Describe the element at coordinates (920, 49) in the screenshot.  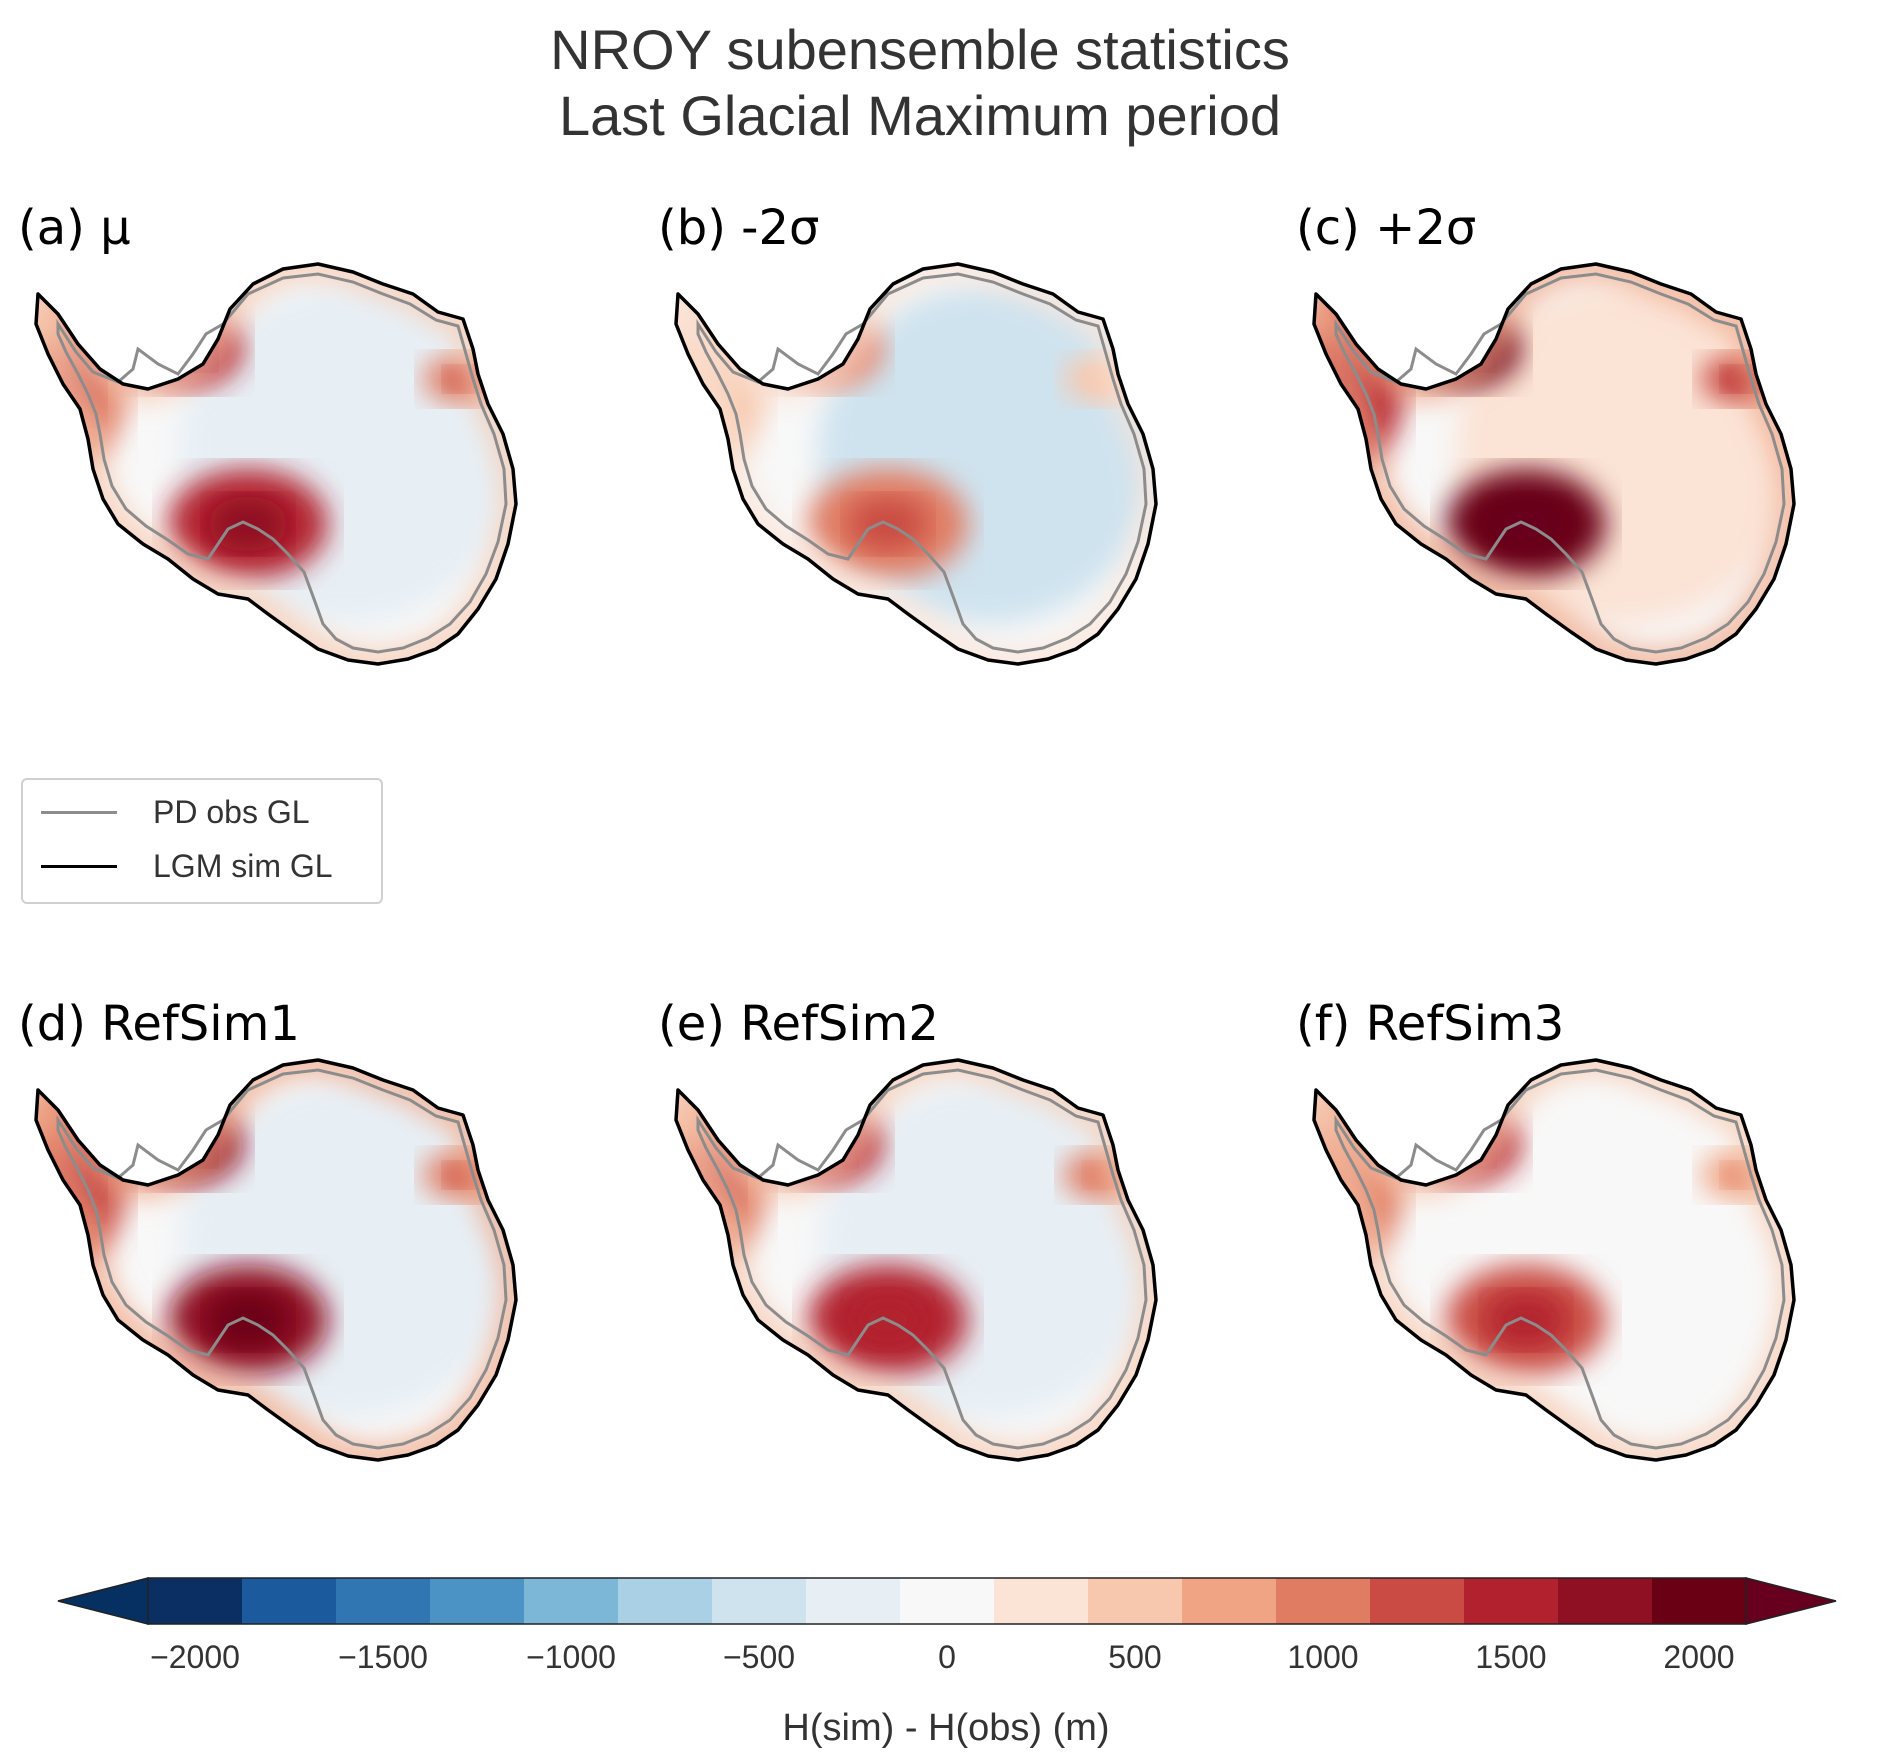
I see `figure-title-line1: NROY subensemble statistics` at that location.